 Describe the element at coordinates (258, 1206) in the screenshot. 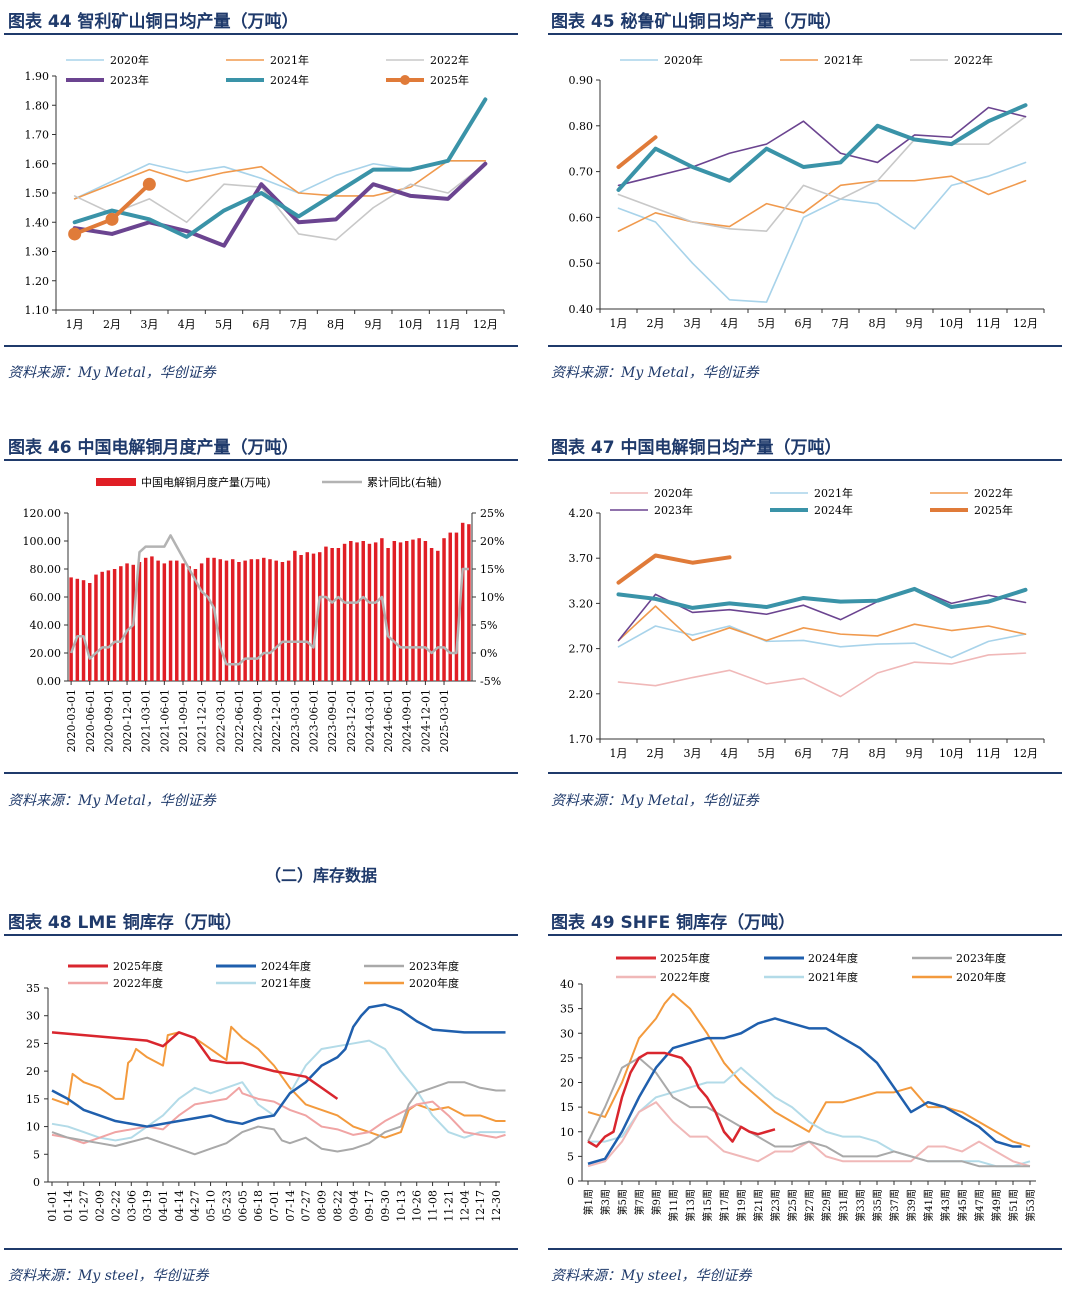

I see `x-tick-label: 06-18` at that location.